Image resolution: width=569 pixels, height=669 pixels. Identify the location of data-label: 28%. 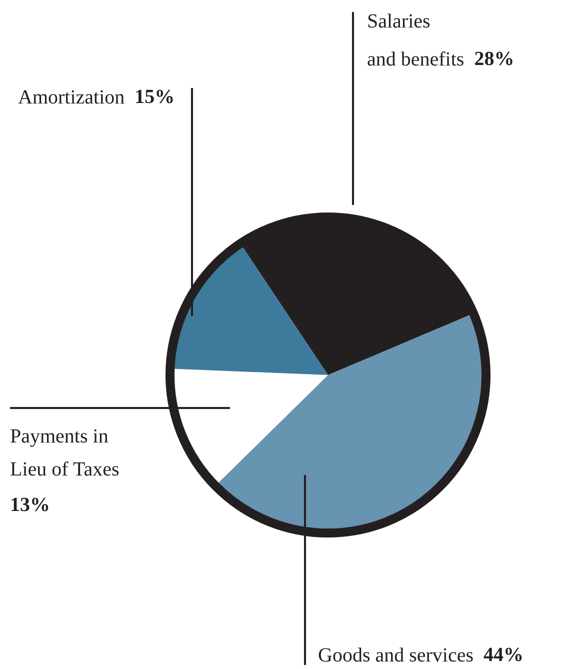
(494, 59).